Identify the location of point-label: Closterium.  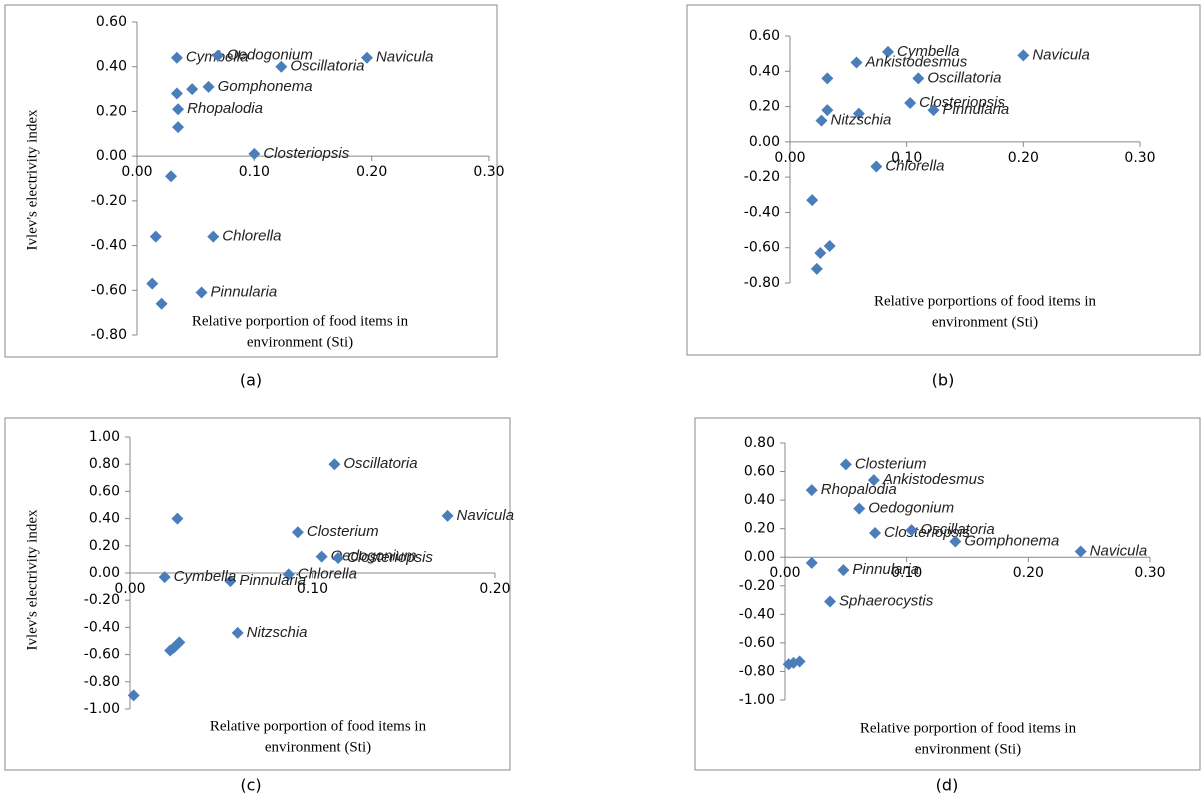
(343, 531).